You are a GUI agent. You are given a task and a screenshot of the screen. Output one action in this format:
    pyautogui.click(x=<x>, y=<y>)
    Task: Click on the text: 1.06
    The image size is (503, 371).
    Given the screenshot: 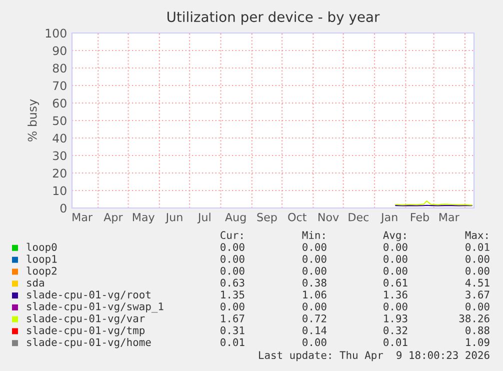 What is the action you would take?
    pyautogui.click(x=314, y=294)
    